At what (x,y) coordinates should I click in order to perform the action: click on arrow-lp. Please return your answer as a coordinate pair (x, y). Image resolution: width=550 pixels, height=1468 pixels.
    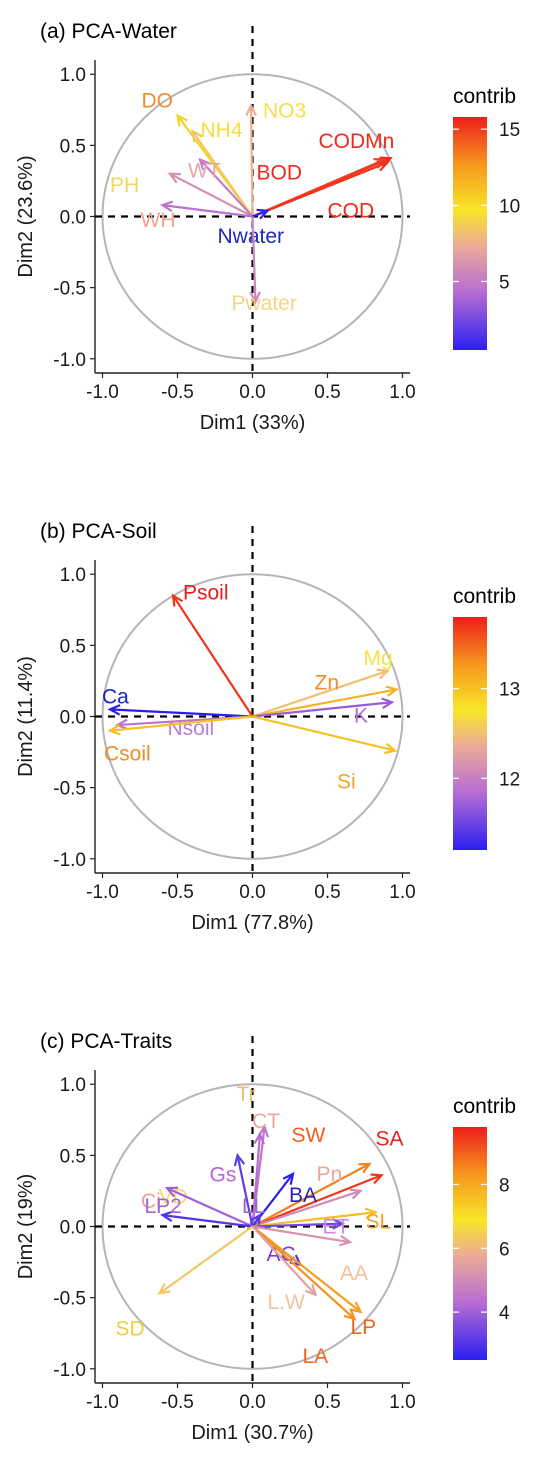
    Looking at the image, I should click on (307, 1269).